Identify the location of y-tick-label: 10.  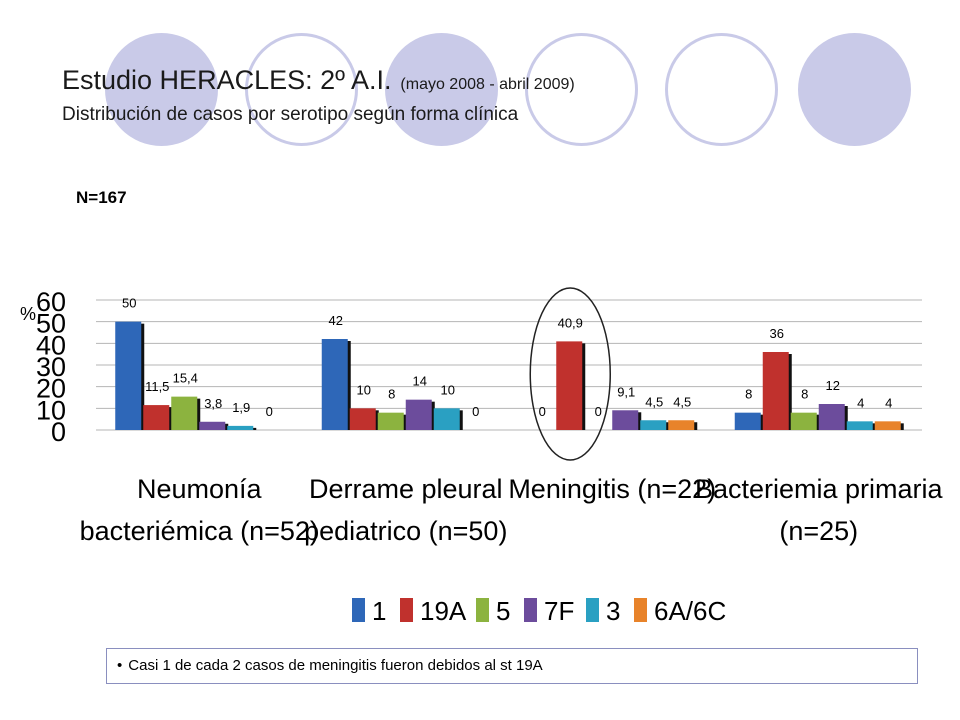
(51, 410).